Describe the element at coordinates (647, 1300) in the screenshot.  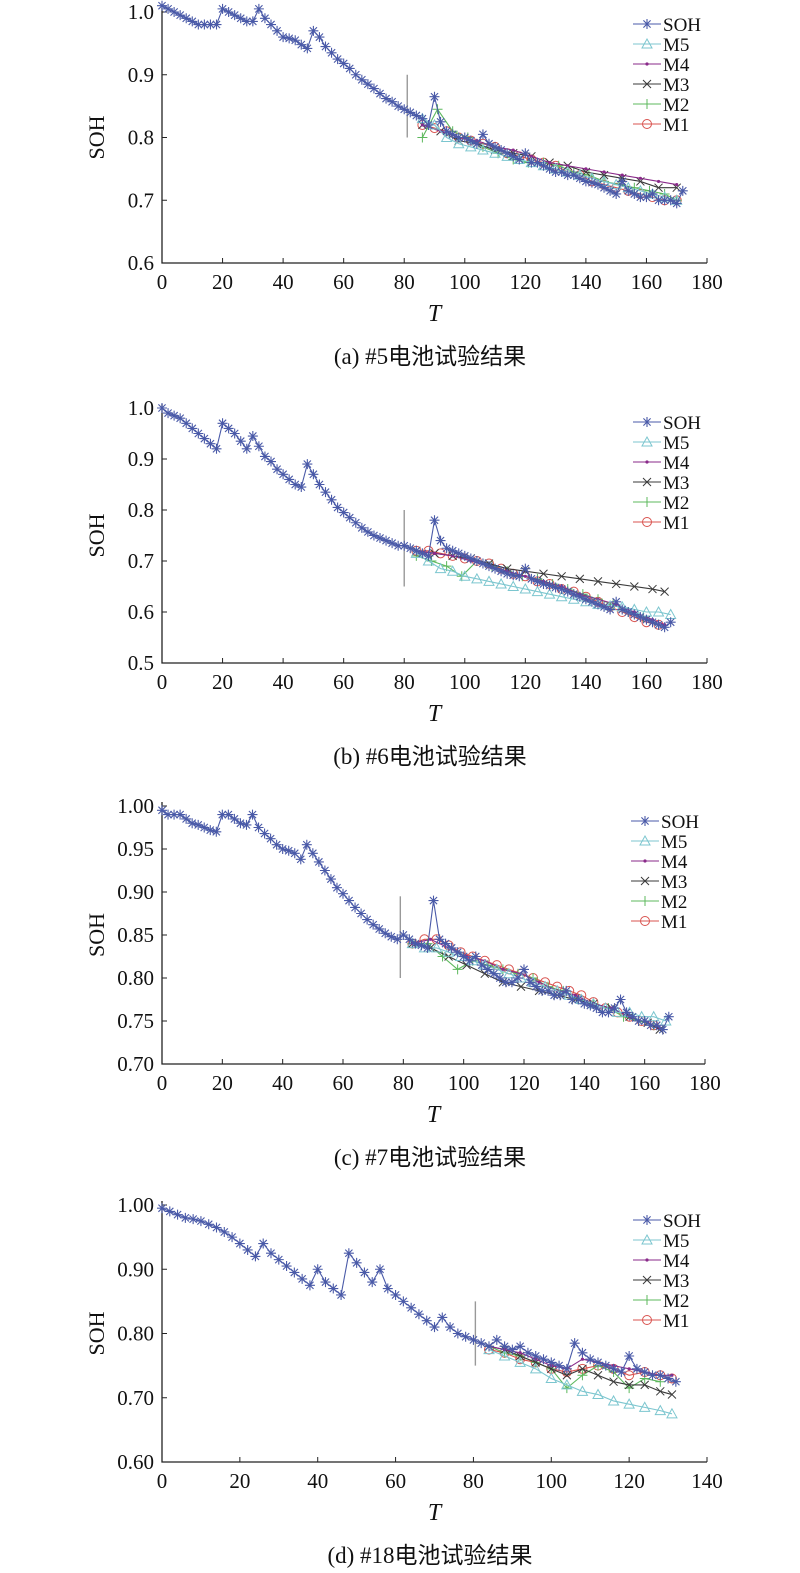
I see `legend-marker-m2` at that location.